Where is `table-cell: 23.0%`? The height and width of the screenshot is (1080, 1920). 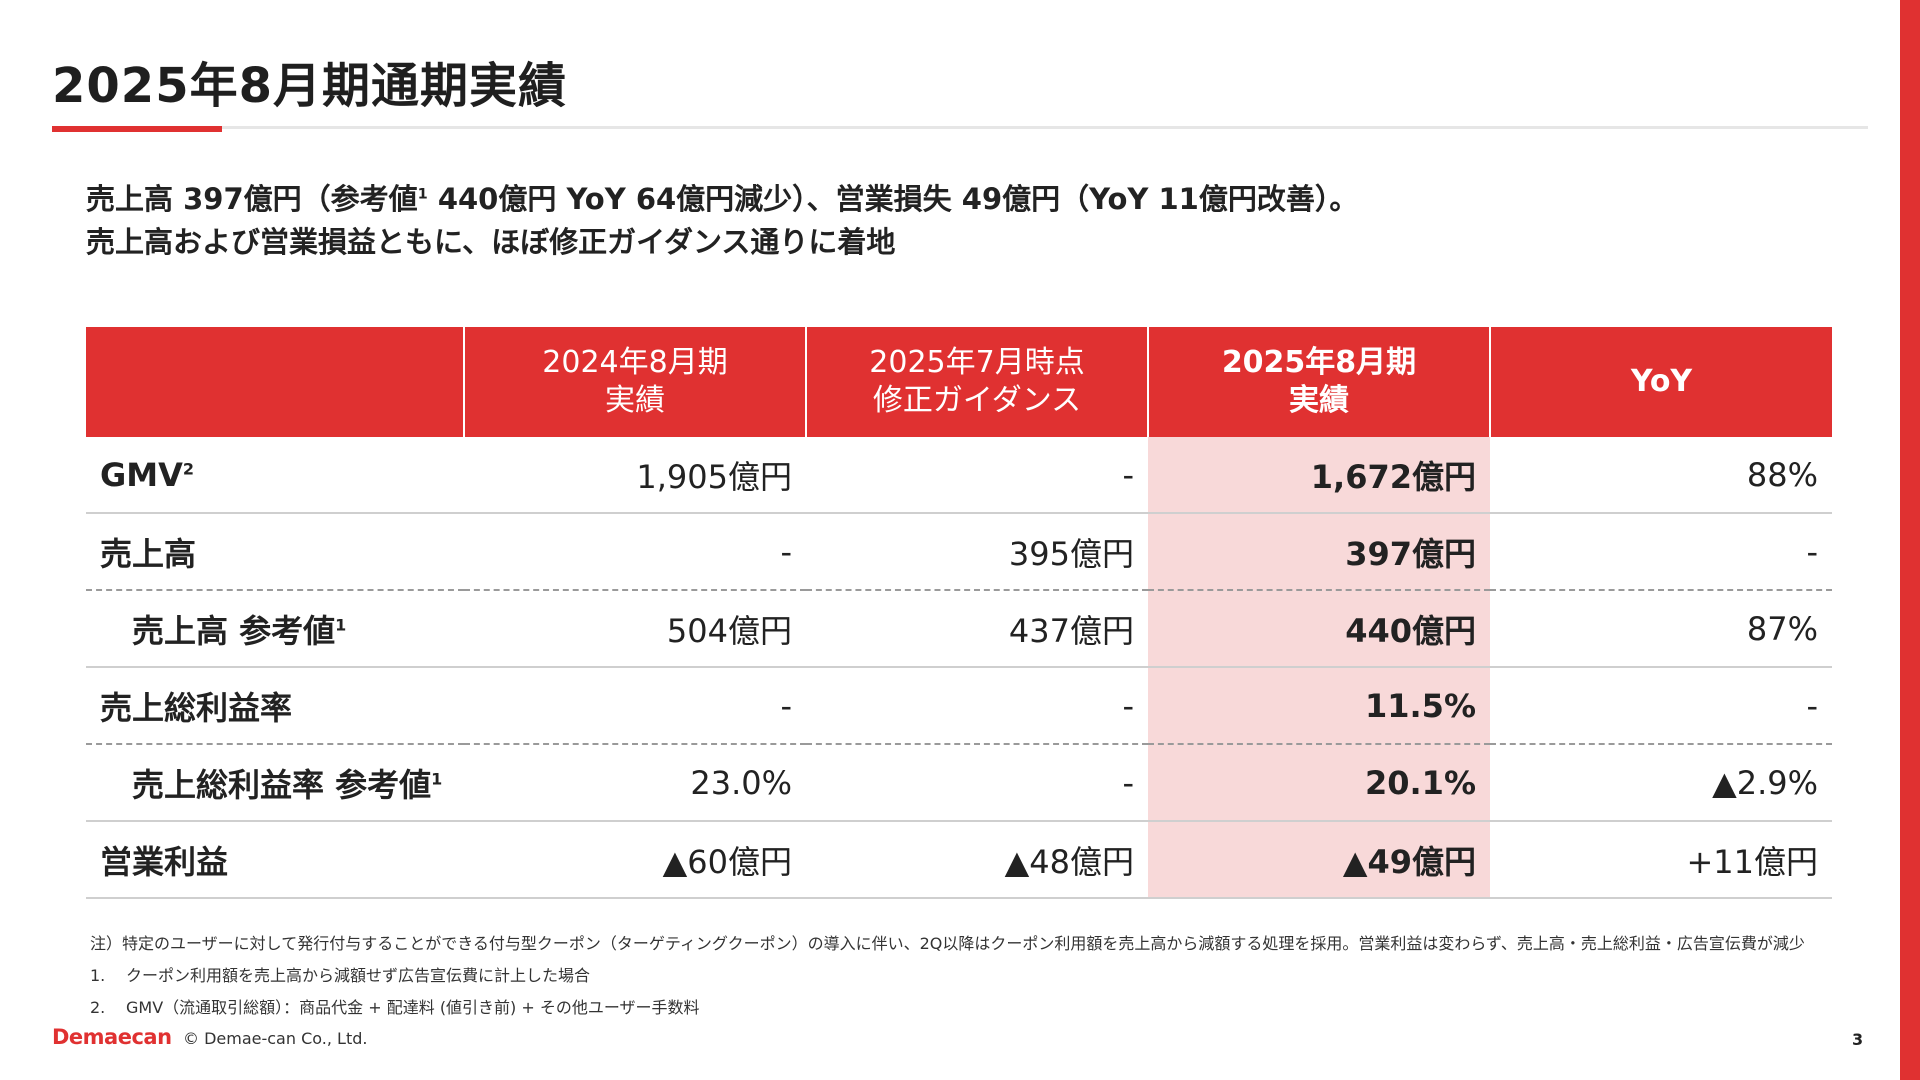 table-cell: 23.0% is located at coordinates (635, 783).